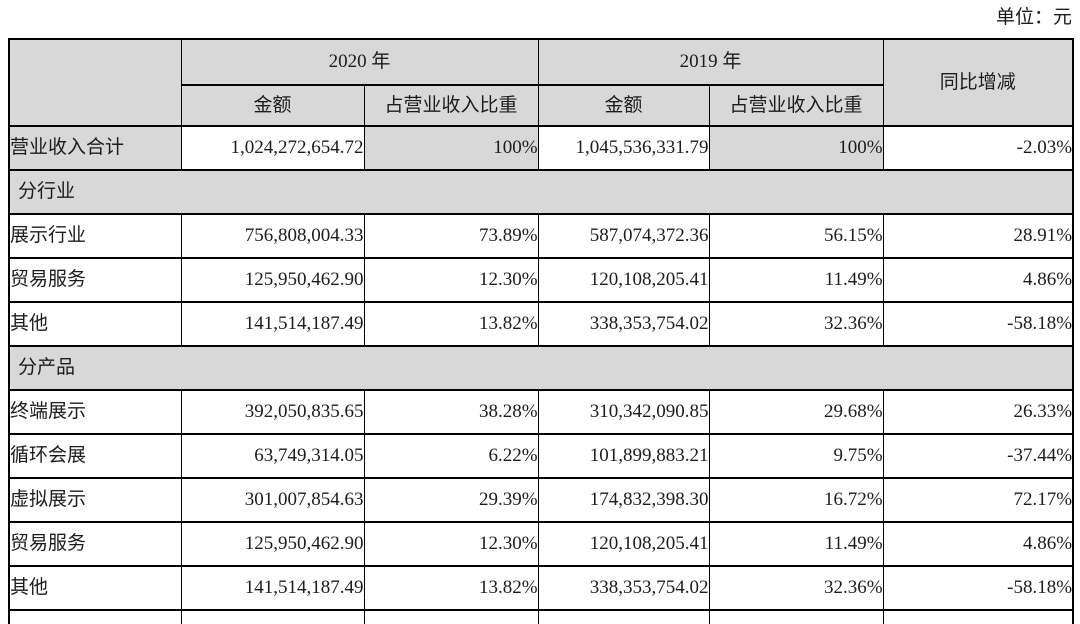 The image size is (1080, 624). Describe the element at coordinates (623, 500) in the screenshot. I see `amount-2019-cell: 174,832,398.30` at that location.